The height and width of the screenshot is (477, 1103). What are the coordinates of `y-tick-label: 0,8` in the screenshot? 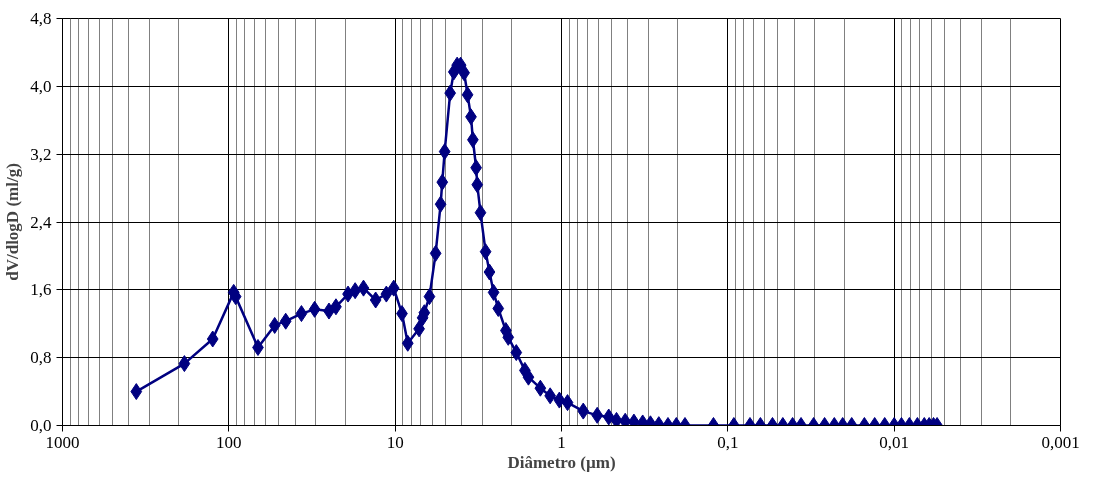 It's located at (41, 358).